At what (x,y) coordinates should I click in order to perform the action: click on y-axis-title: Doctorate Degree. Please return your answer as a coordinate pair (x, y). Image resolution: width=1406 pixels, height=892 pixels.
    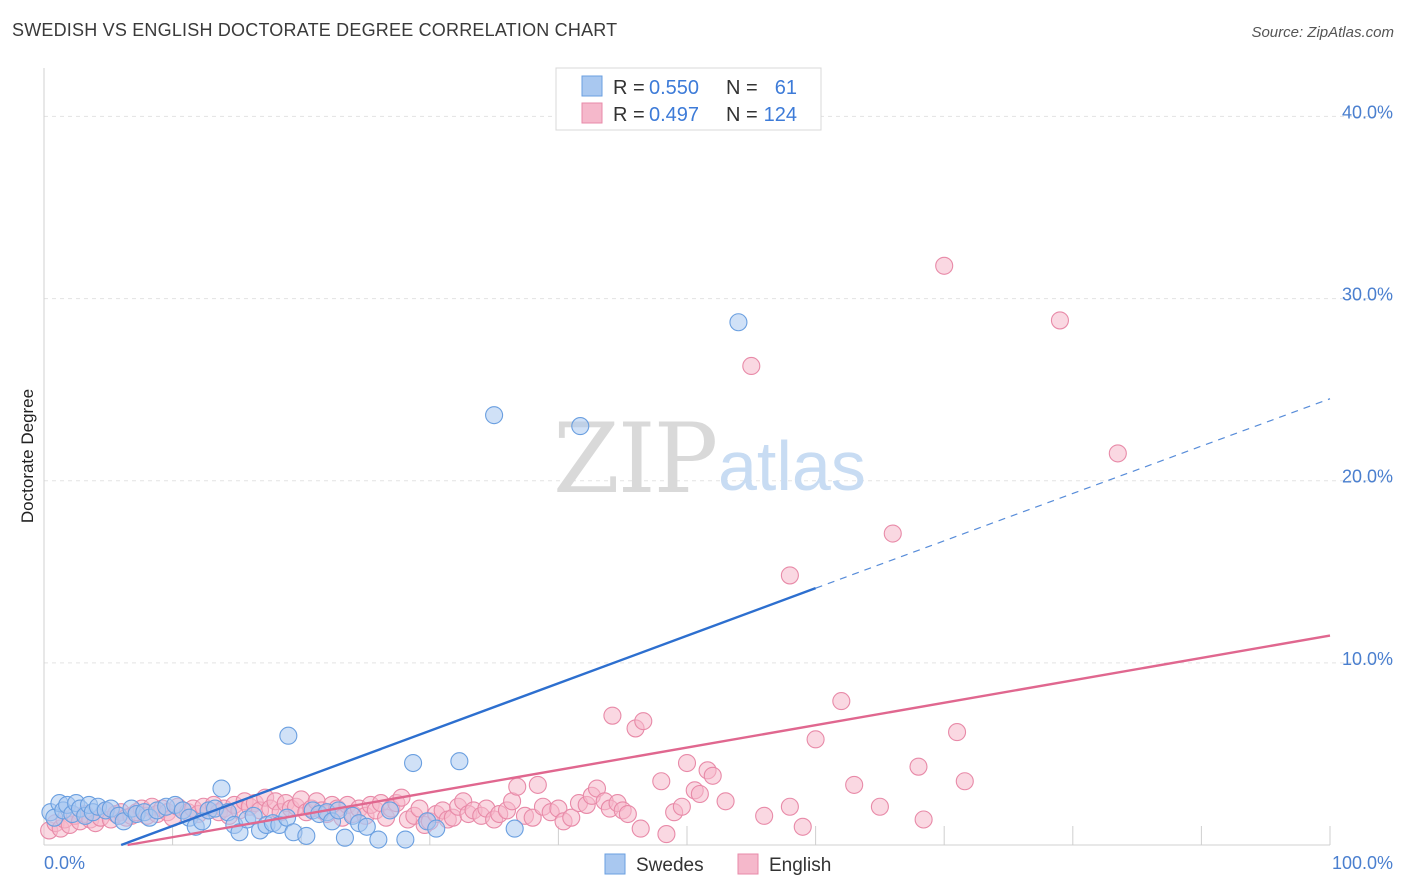
    Looking at the image, I should click on (27, 456).